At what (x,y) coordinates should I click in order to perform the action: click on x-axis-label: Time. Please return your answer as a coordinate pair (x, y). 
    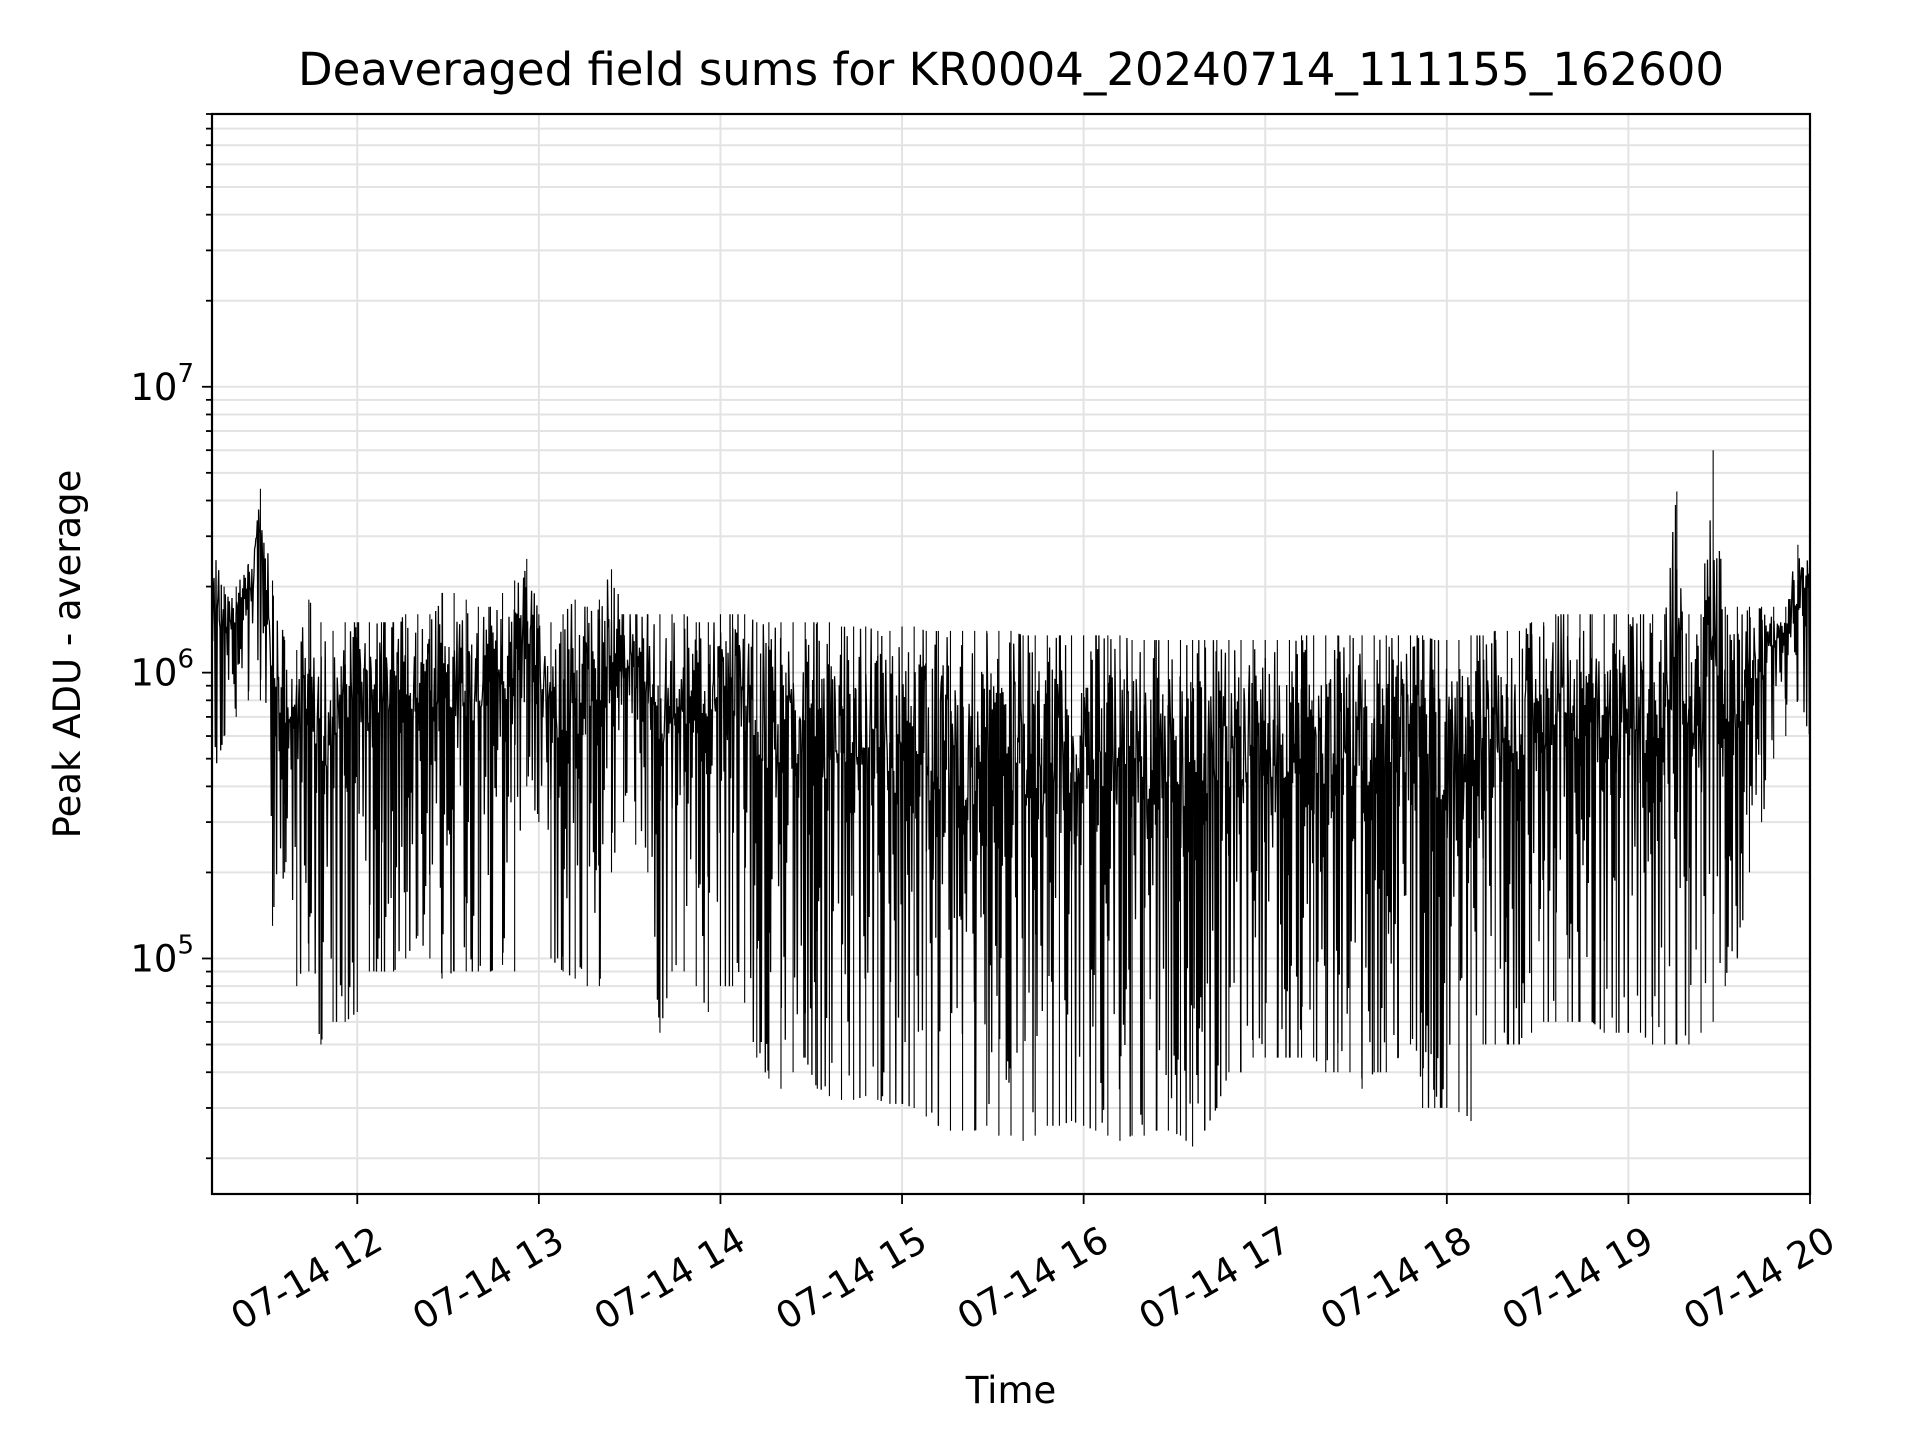
    Looking at the image, I should click on (1011, 1390).